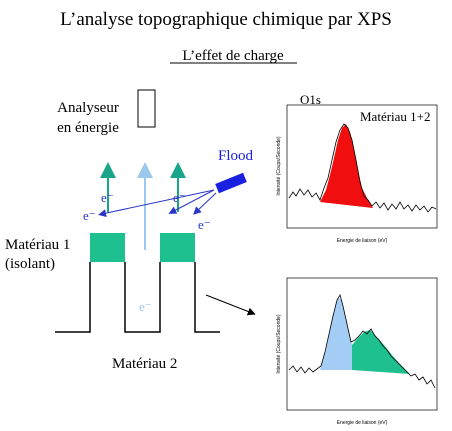  What do you see at coordinates (88, 108) in the screenshot?
I see `analyzer-label: Analyseur` at bounding box center [88, 108].